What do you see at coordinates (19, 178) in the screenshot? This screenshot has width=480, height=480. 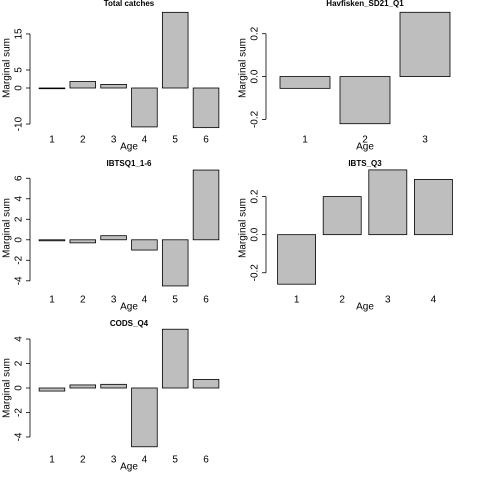 I see `y-tick-label: 6` at bounding box center [19, 178].